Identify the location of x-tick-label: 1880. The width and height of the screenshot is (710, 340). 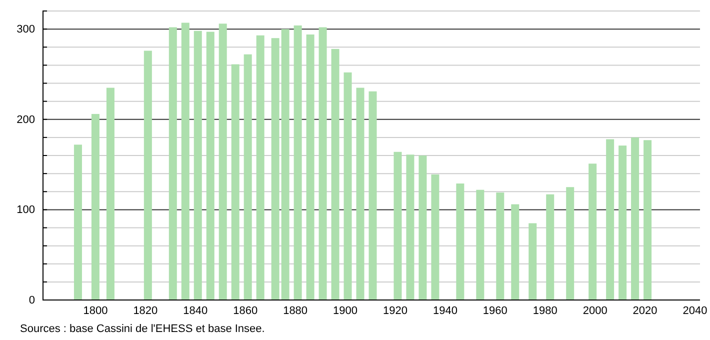
(295, 310).